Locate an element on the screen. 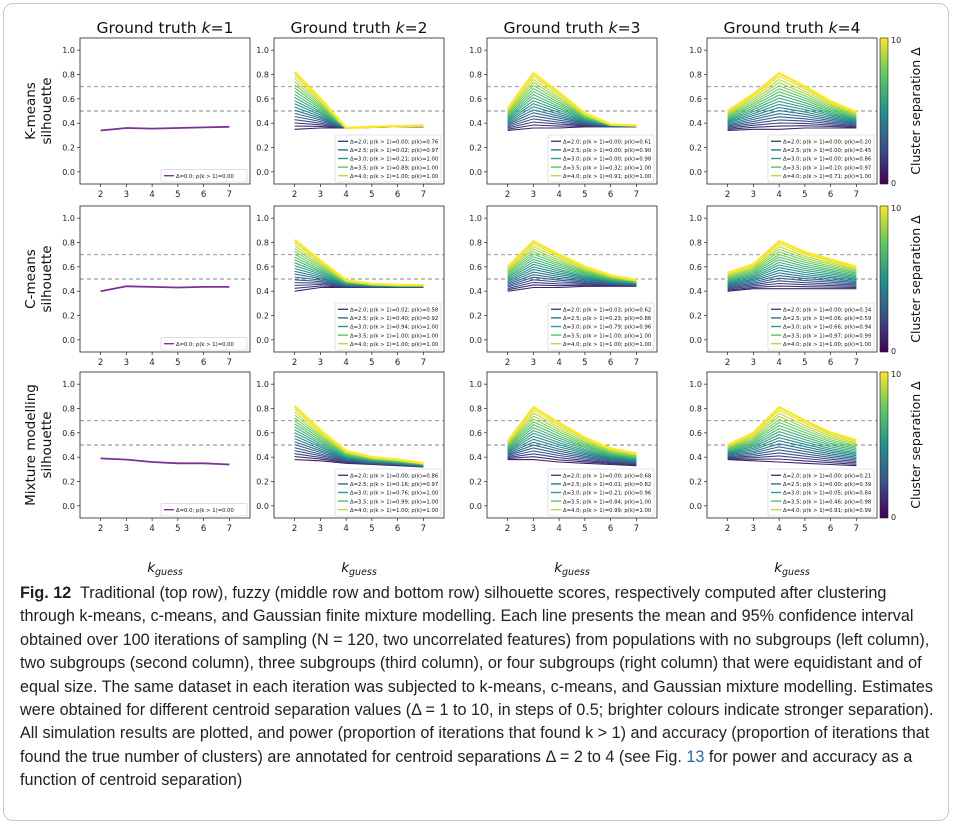  colorbar is located at coordinates (884, 111).